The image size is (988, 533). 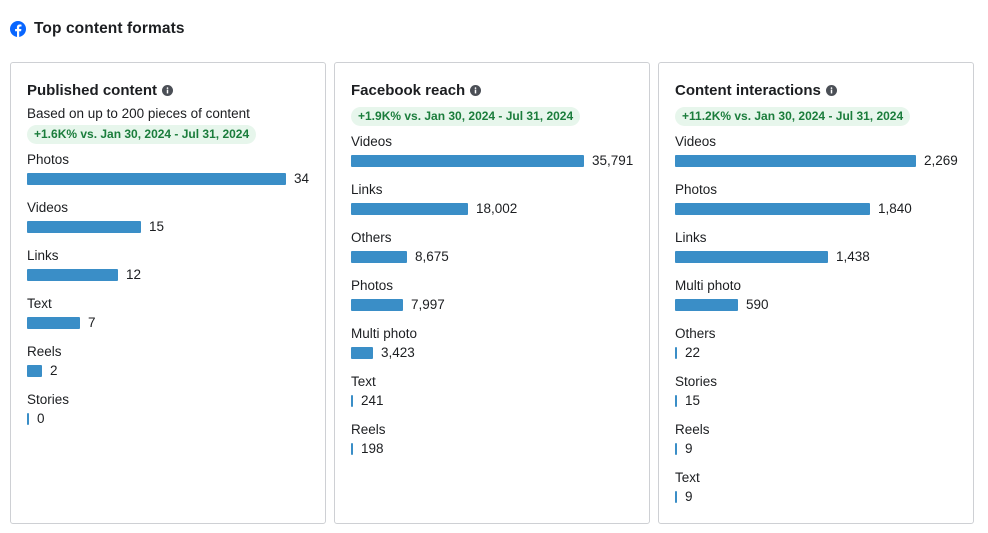 What do you see at coordinates (41, 418) in the screenshot?
I see `bar-value: 0` at bounding box center [41, 418].